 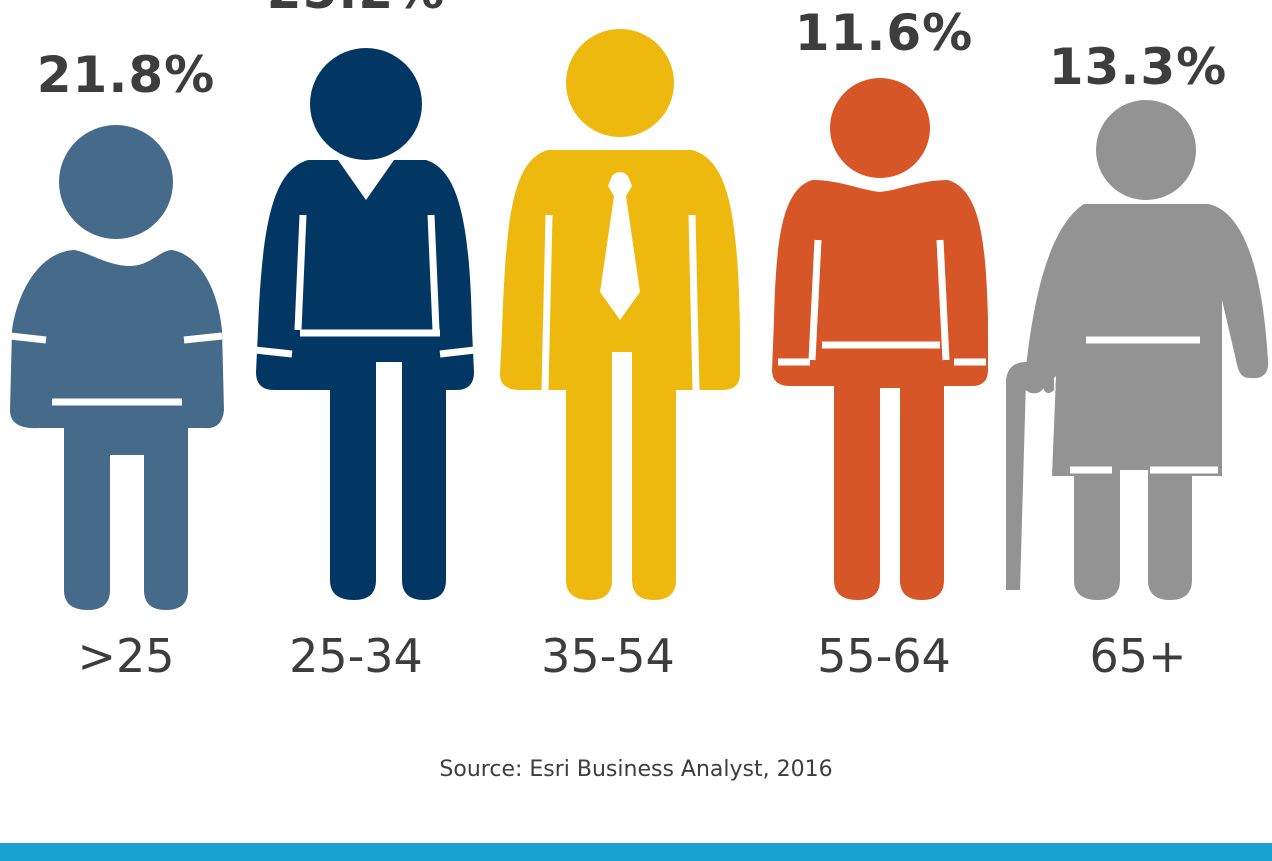 What do you see at coordinates (1138, 67) in the screenshot?
I see `value-label: 13.3%` at bounding box center [1138, 67].